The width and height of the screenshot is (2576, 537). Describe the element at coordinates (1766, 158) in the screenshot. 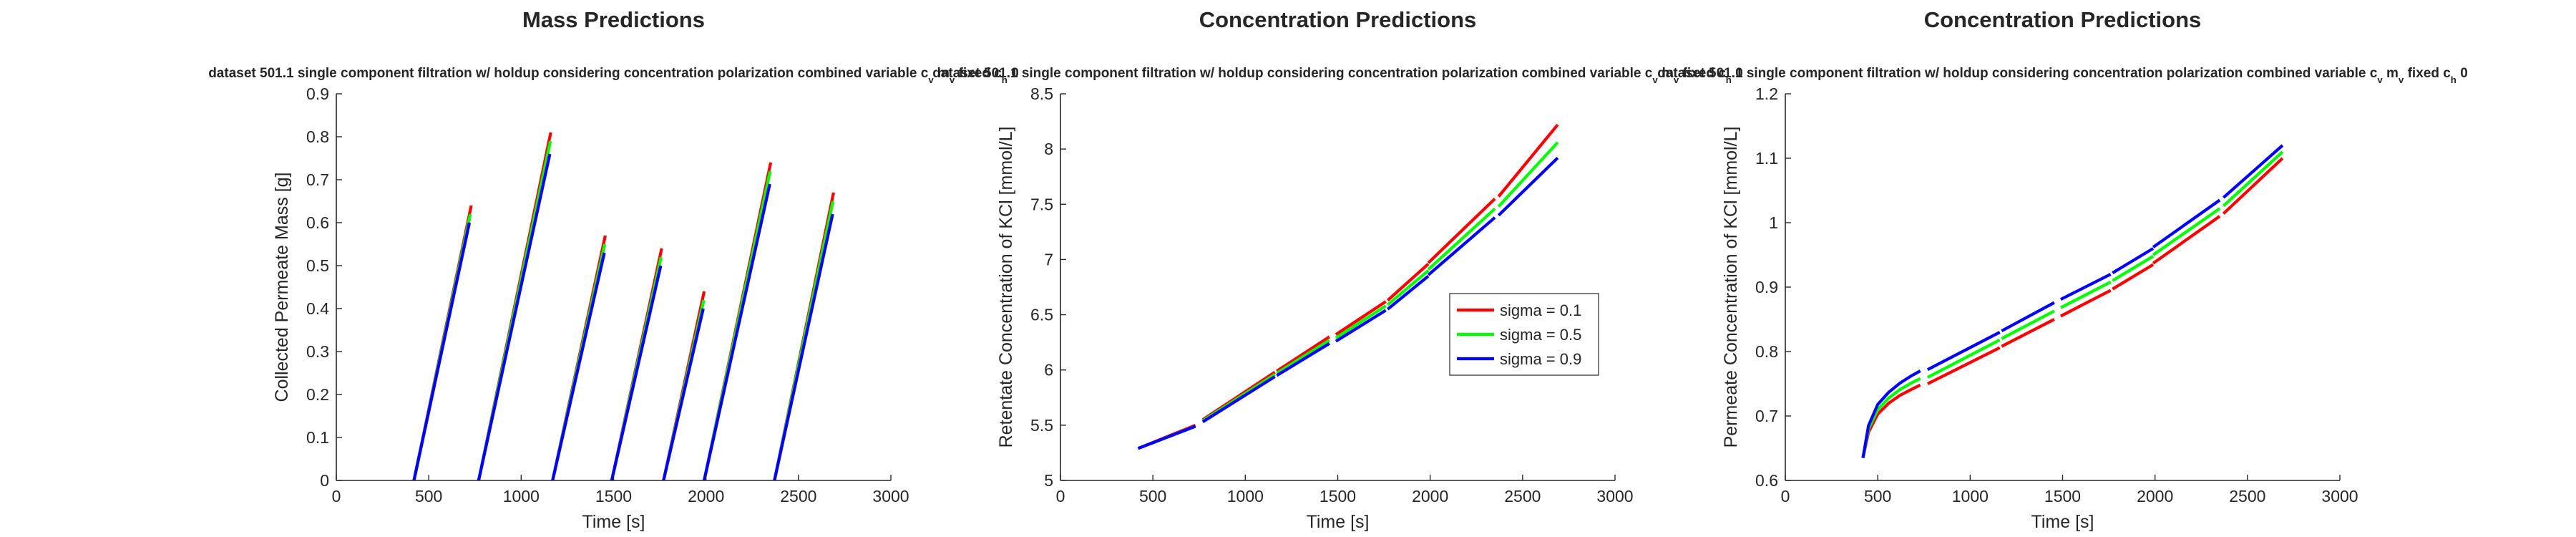

I see `y-tick-label: 1.1` at that location.